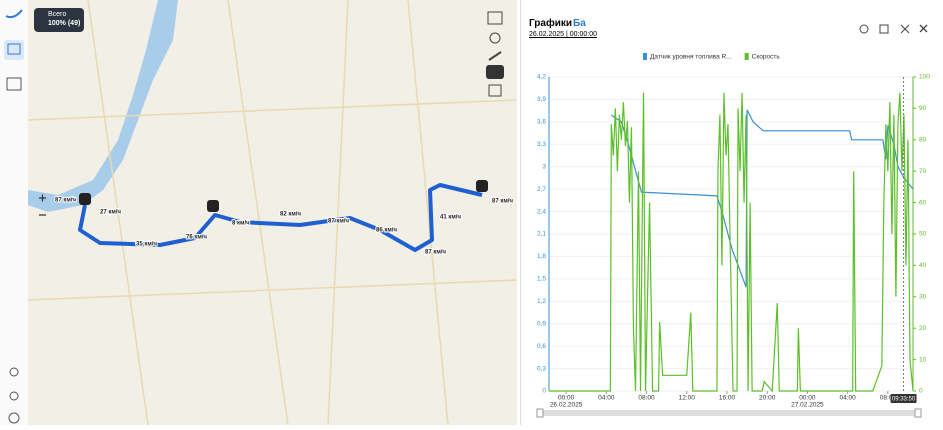 Image resolution: width=943 pixels, height=430 pixels. I want to click on y2-tick-label: 0, so click(921, 391).